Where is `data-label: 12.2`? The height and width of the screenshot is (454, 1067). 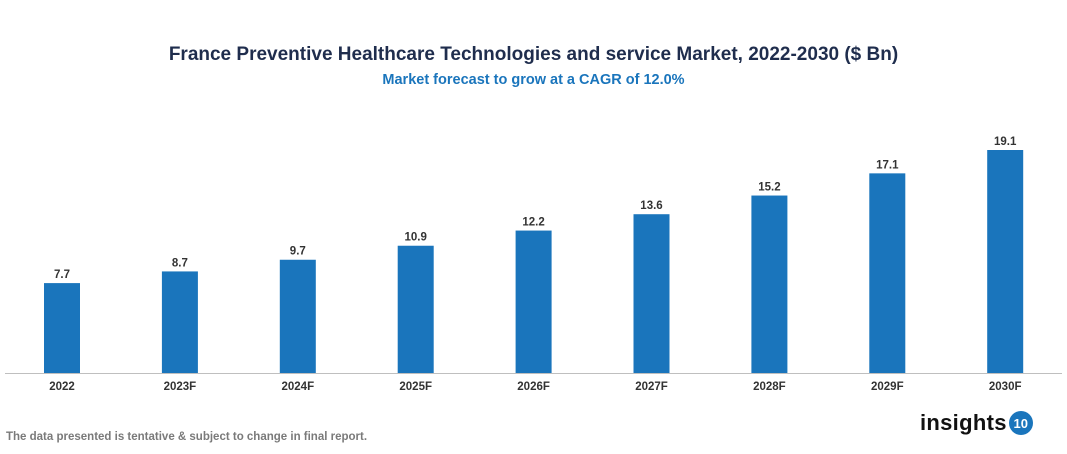 data-label: 12.2 is located at coordinates (533, 223).